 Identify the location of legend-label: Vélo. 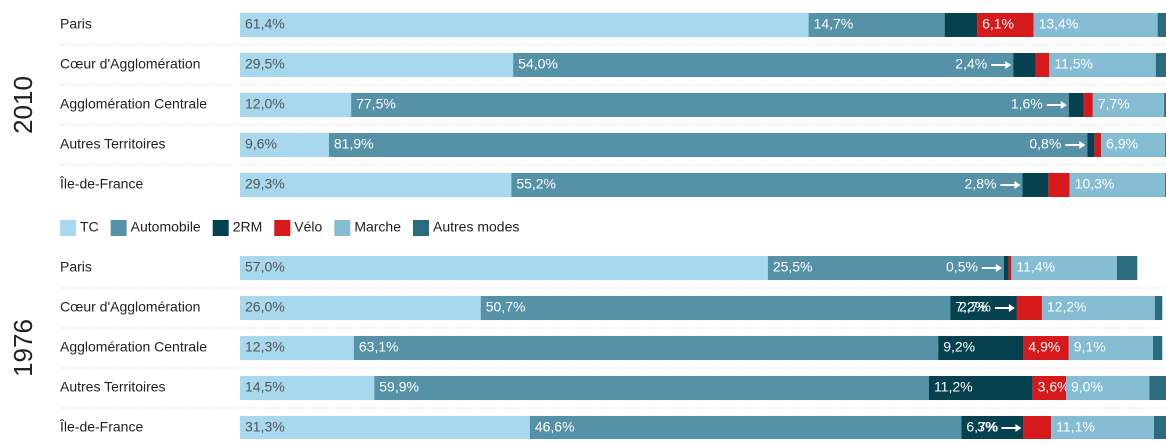
(308, 227).